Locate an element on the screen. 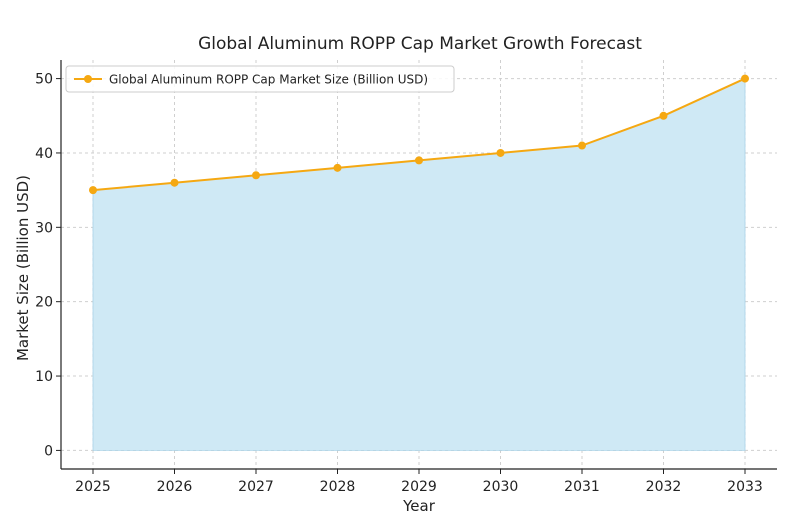 The width and height of the screenshot is (800, 530). x-tick-label-2033: 2033 is located at coordinates (745, 487).